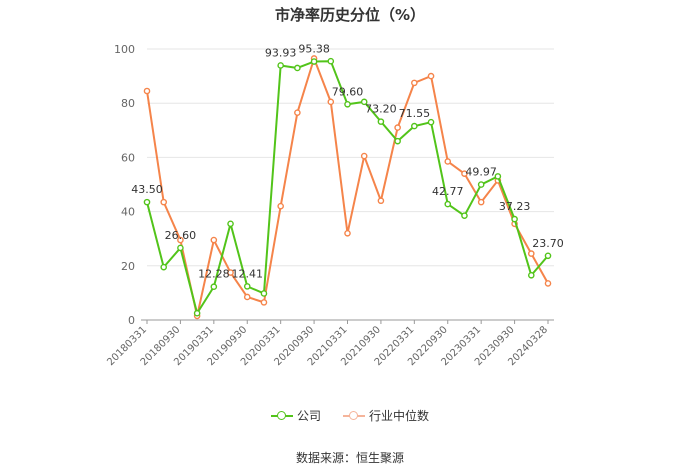  Describe the element at coordinates (348, 91) in the screenshot. I see `data-label: 79.60` at that location.